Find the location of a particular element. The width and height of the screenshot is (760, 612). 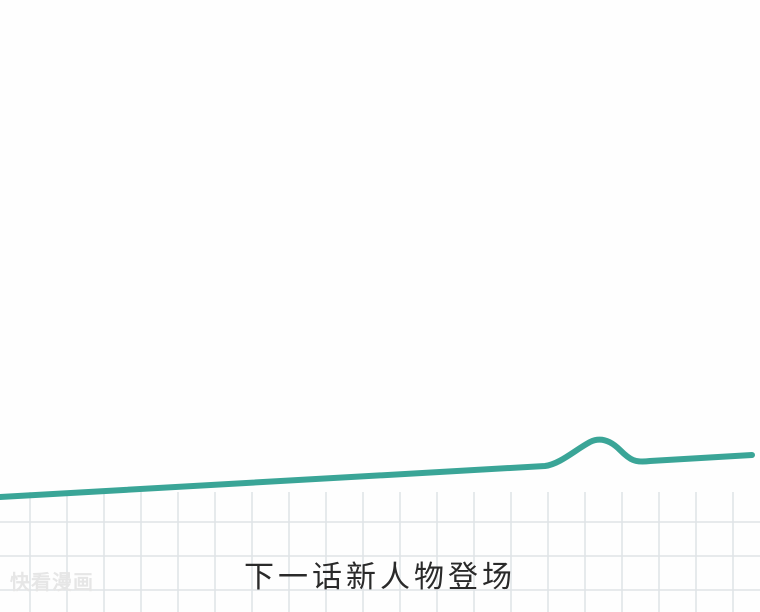

watermark-logo: 快看漫画 is located at coordinates (52, 582).